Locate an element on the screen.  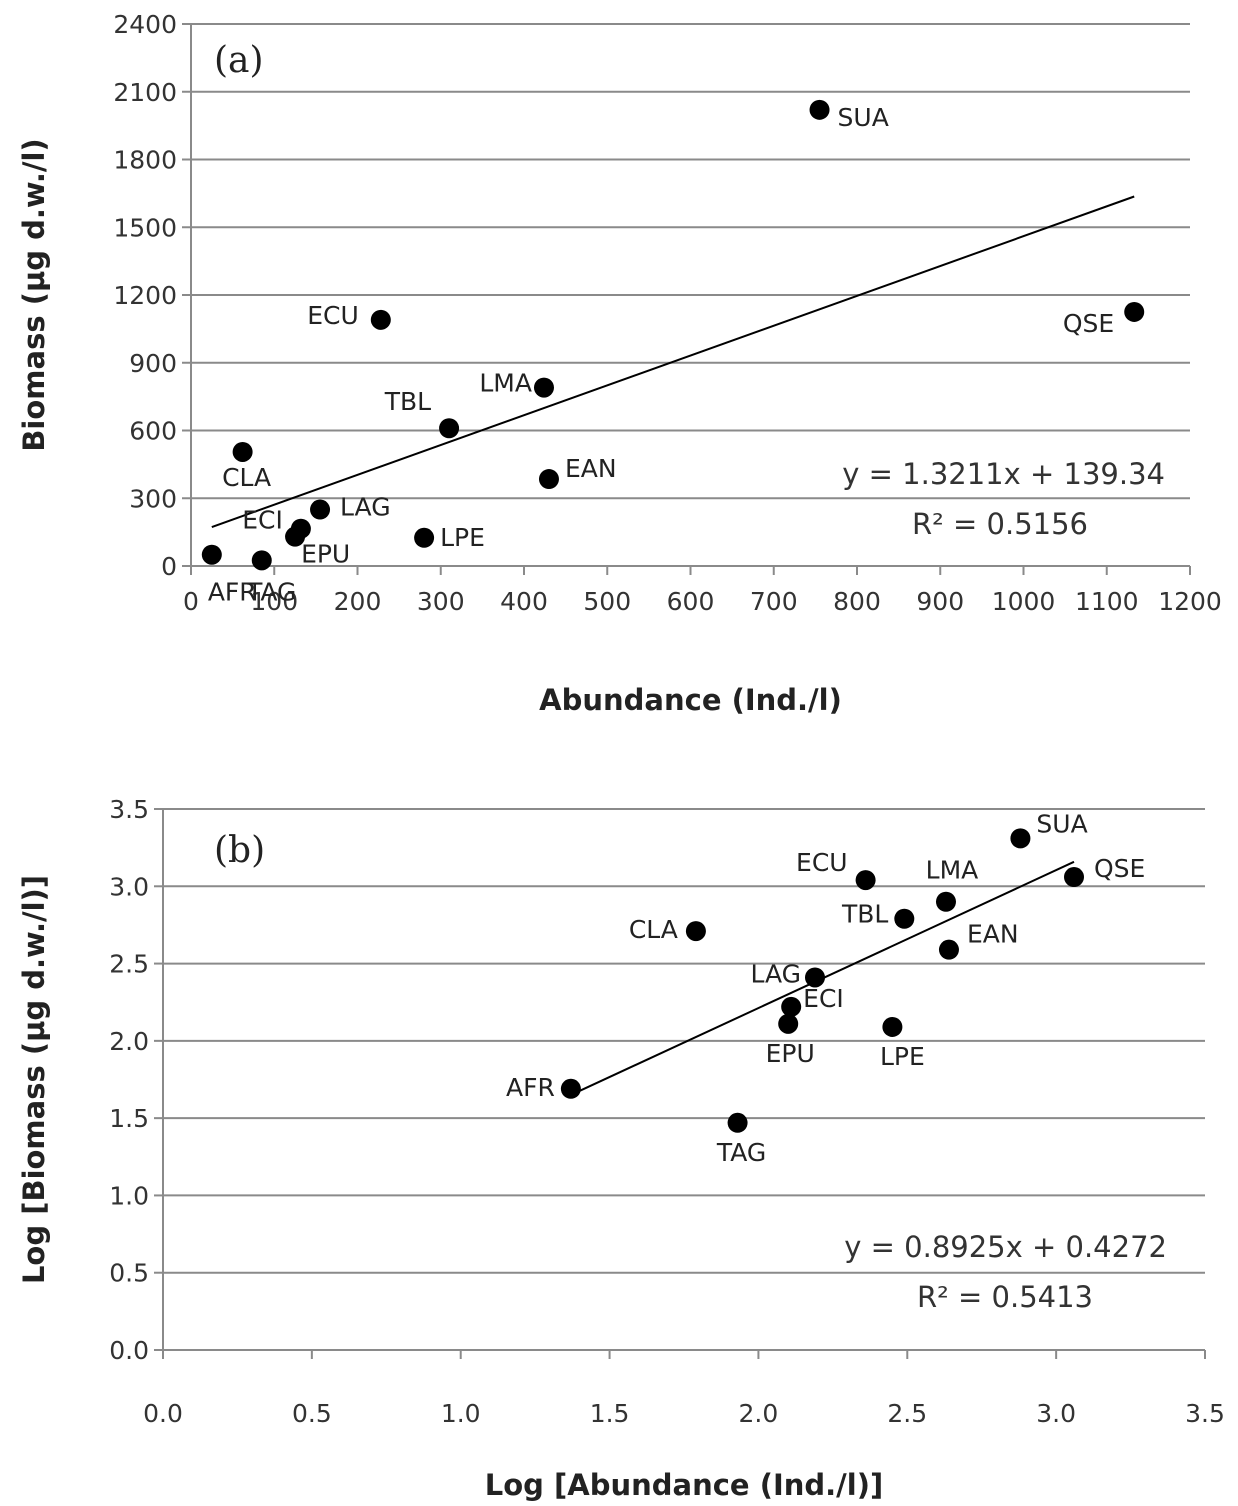
y-axis-title: Biomass (µg d.w./l) is located at coordinates (34, 294).